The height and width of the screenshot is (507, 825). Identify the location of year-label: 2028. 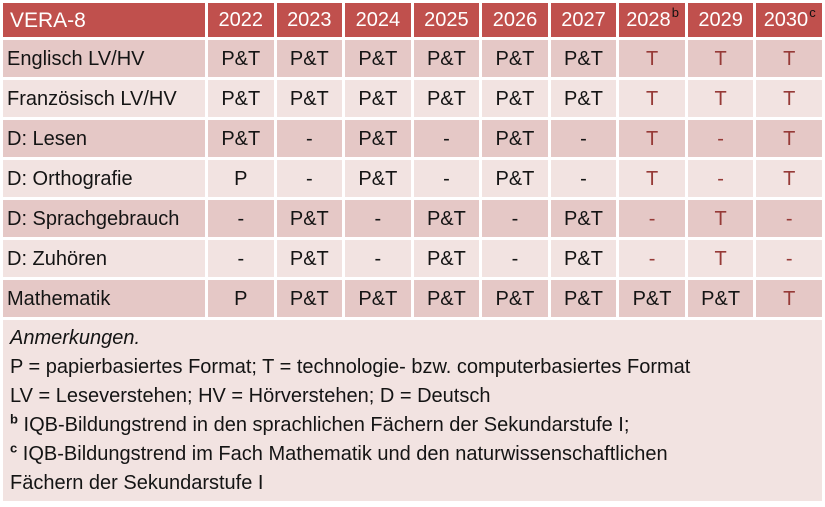
(648, 20).